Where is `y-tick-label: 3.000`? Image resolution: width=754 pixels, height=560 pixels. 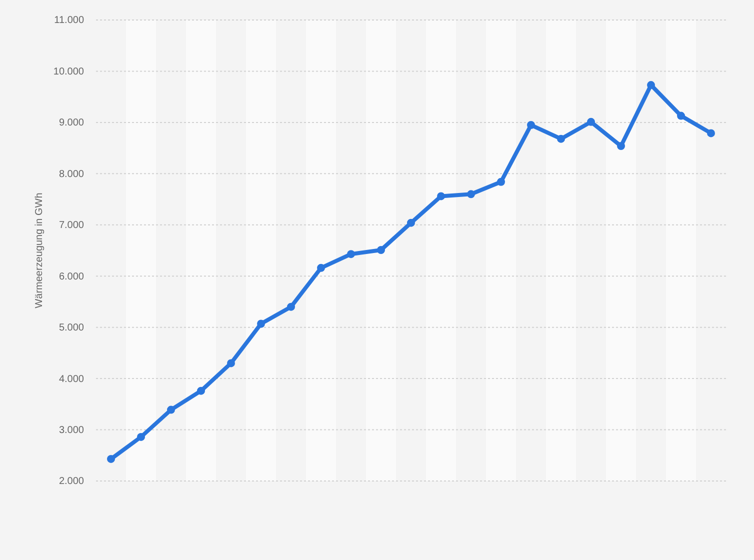 y-tick-label: 3.000 is located at coordinates (71, 430).